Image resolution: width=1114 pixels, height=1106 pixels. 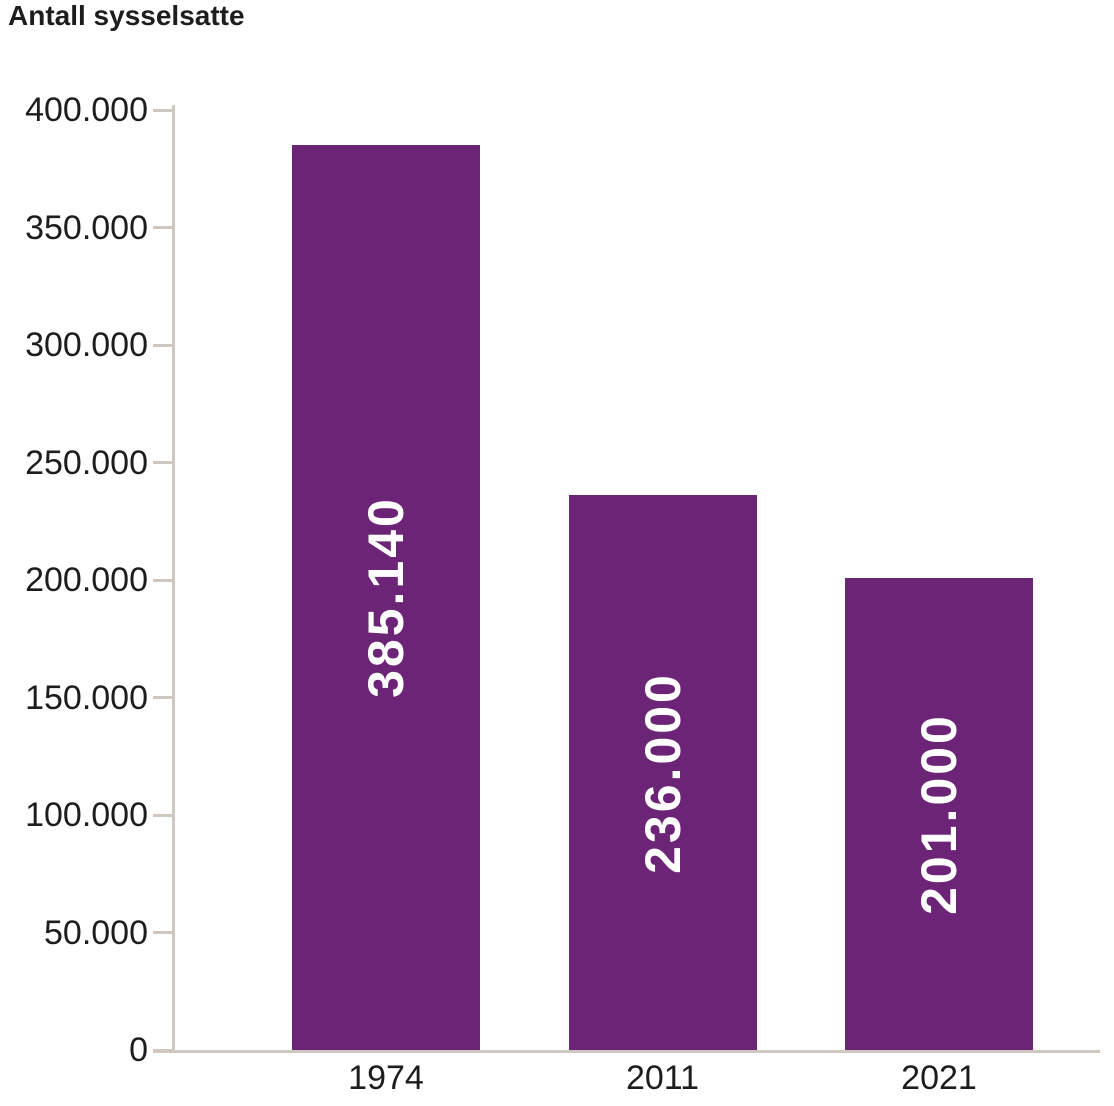 What do you see at coordinates (86, 110) in the screenshot?
I see `y-tick-label: 400.000` at bounding box center [86, 110].